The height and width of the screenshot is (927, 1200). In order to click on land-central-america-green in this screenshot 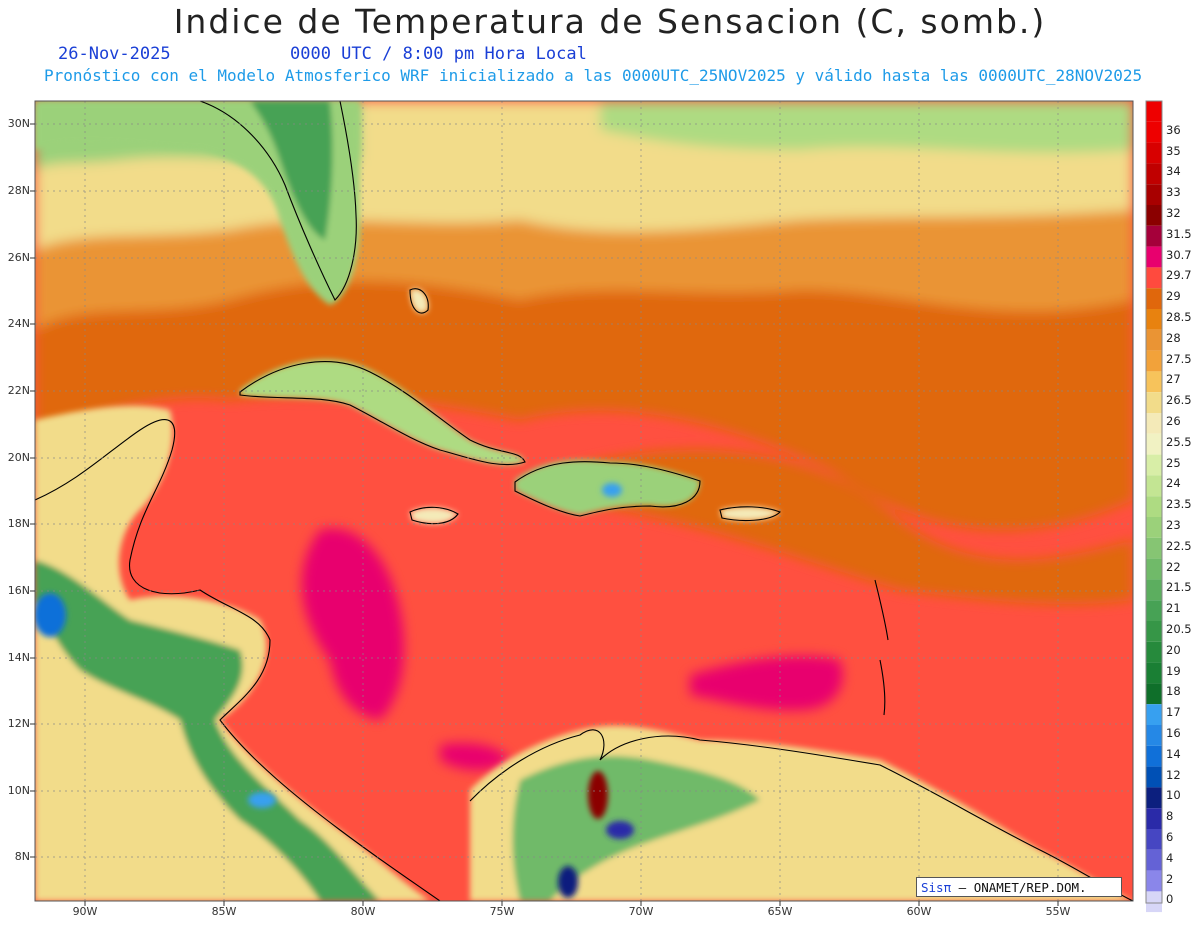, I will do `click(207, 730)`.